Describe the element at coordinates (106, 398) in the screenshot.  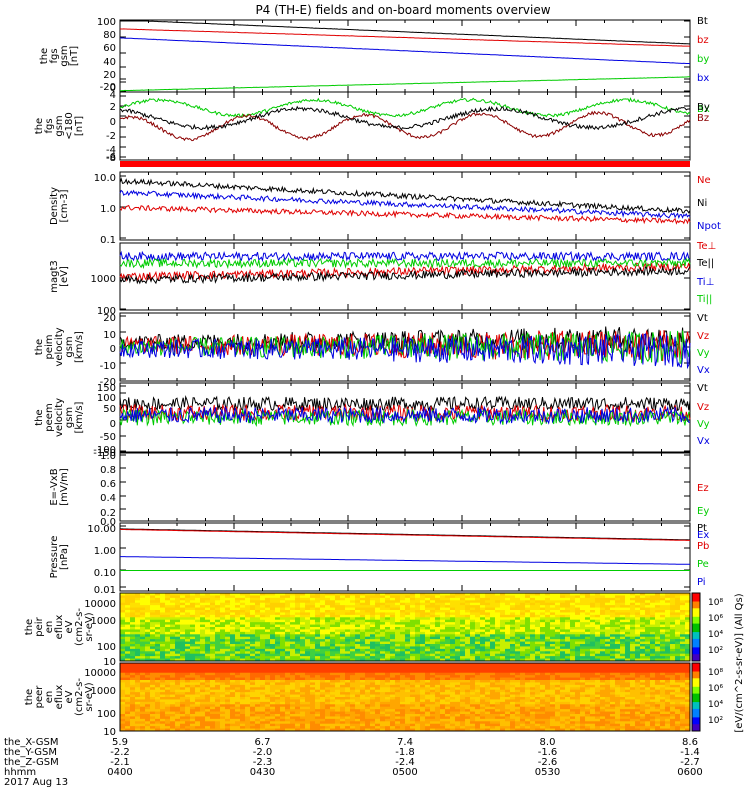
I see `y-tick-label: 100` at that location.